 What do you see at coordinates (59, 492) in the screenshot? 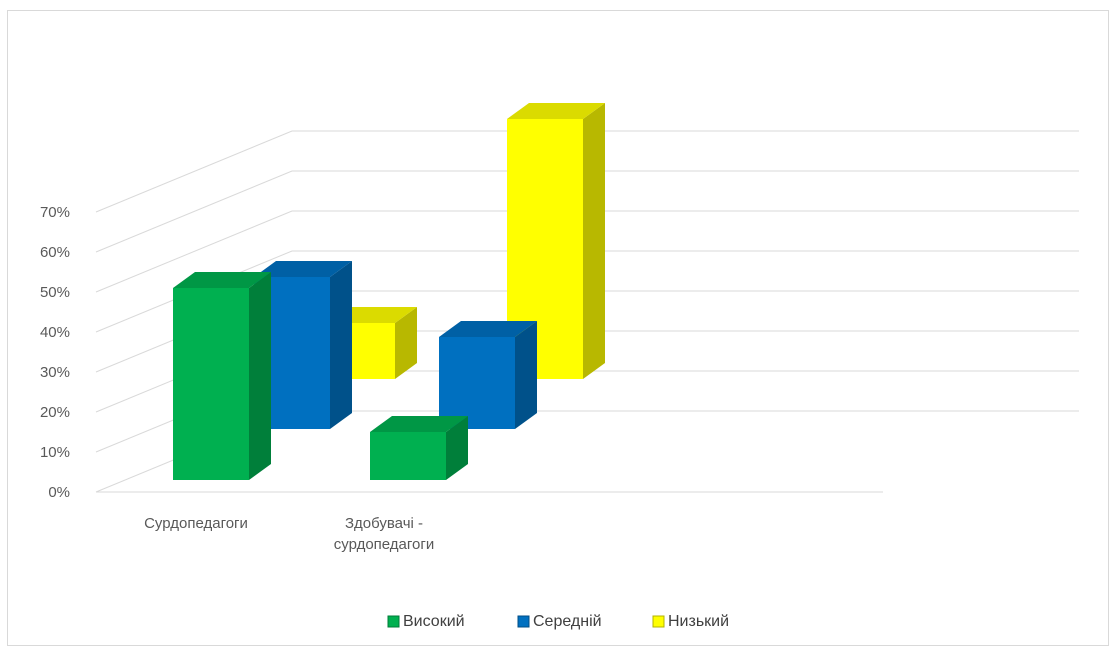
I see `y-tick-label: 0%` at bounding box center [59, 492].